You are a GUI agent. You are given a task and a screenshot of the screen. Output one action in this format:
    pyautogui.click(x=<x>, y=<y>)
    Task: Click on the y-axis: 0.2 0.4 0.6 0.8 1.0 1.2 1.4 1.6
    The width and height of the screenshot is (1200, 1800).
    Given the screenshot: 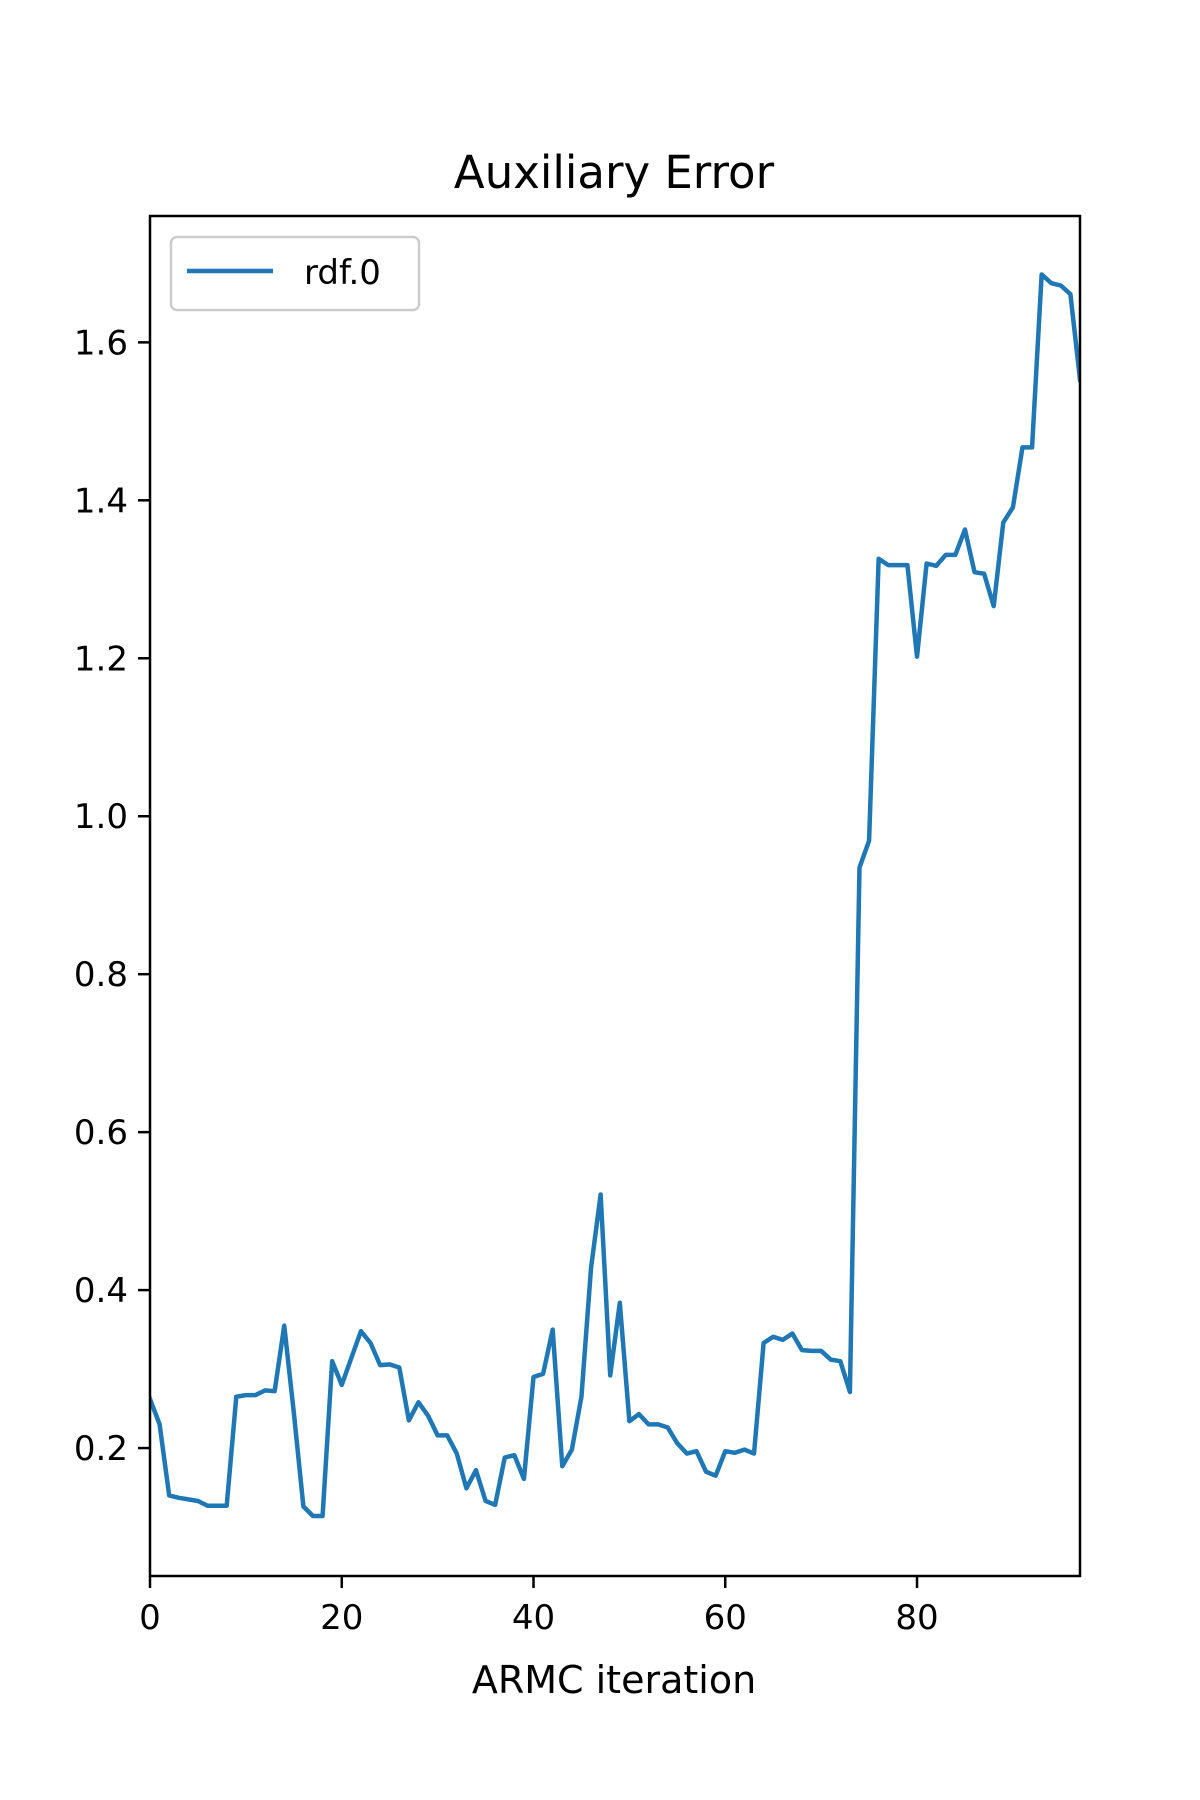 What is the action you would take?
    pyautogui.click(x=112, y=896)
    